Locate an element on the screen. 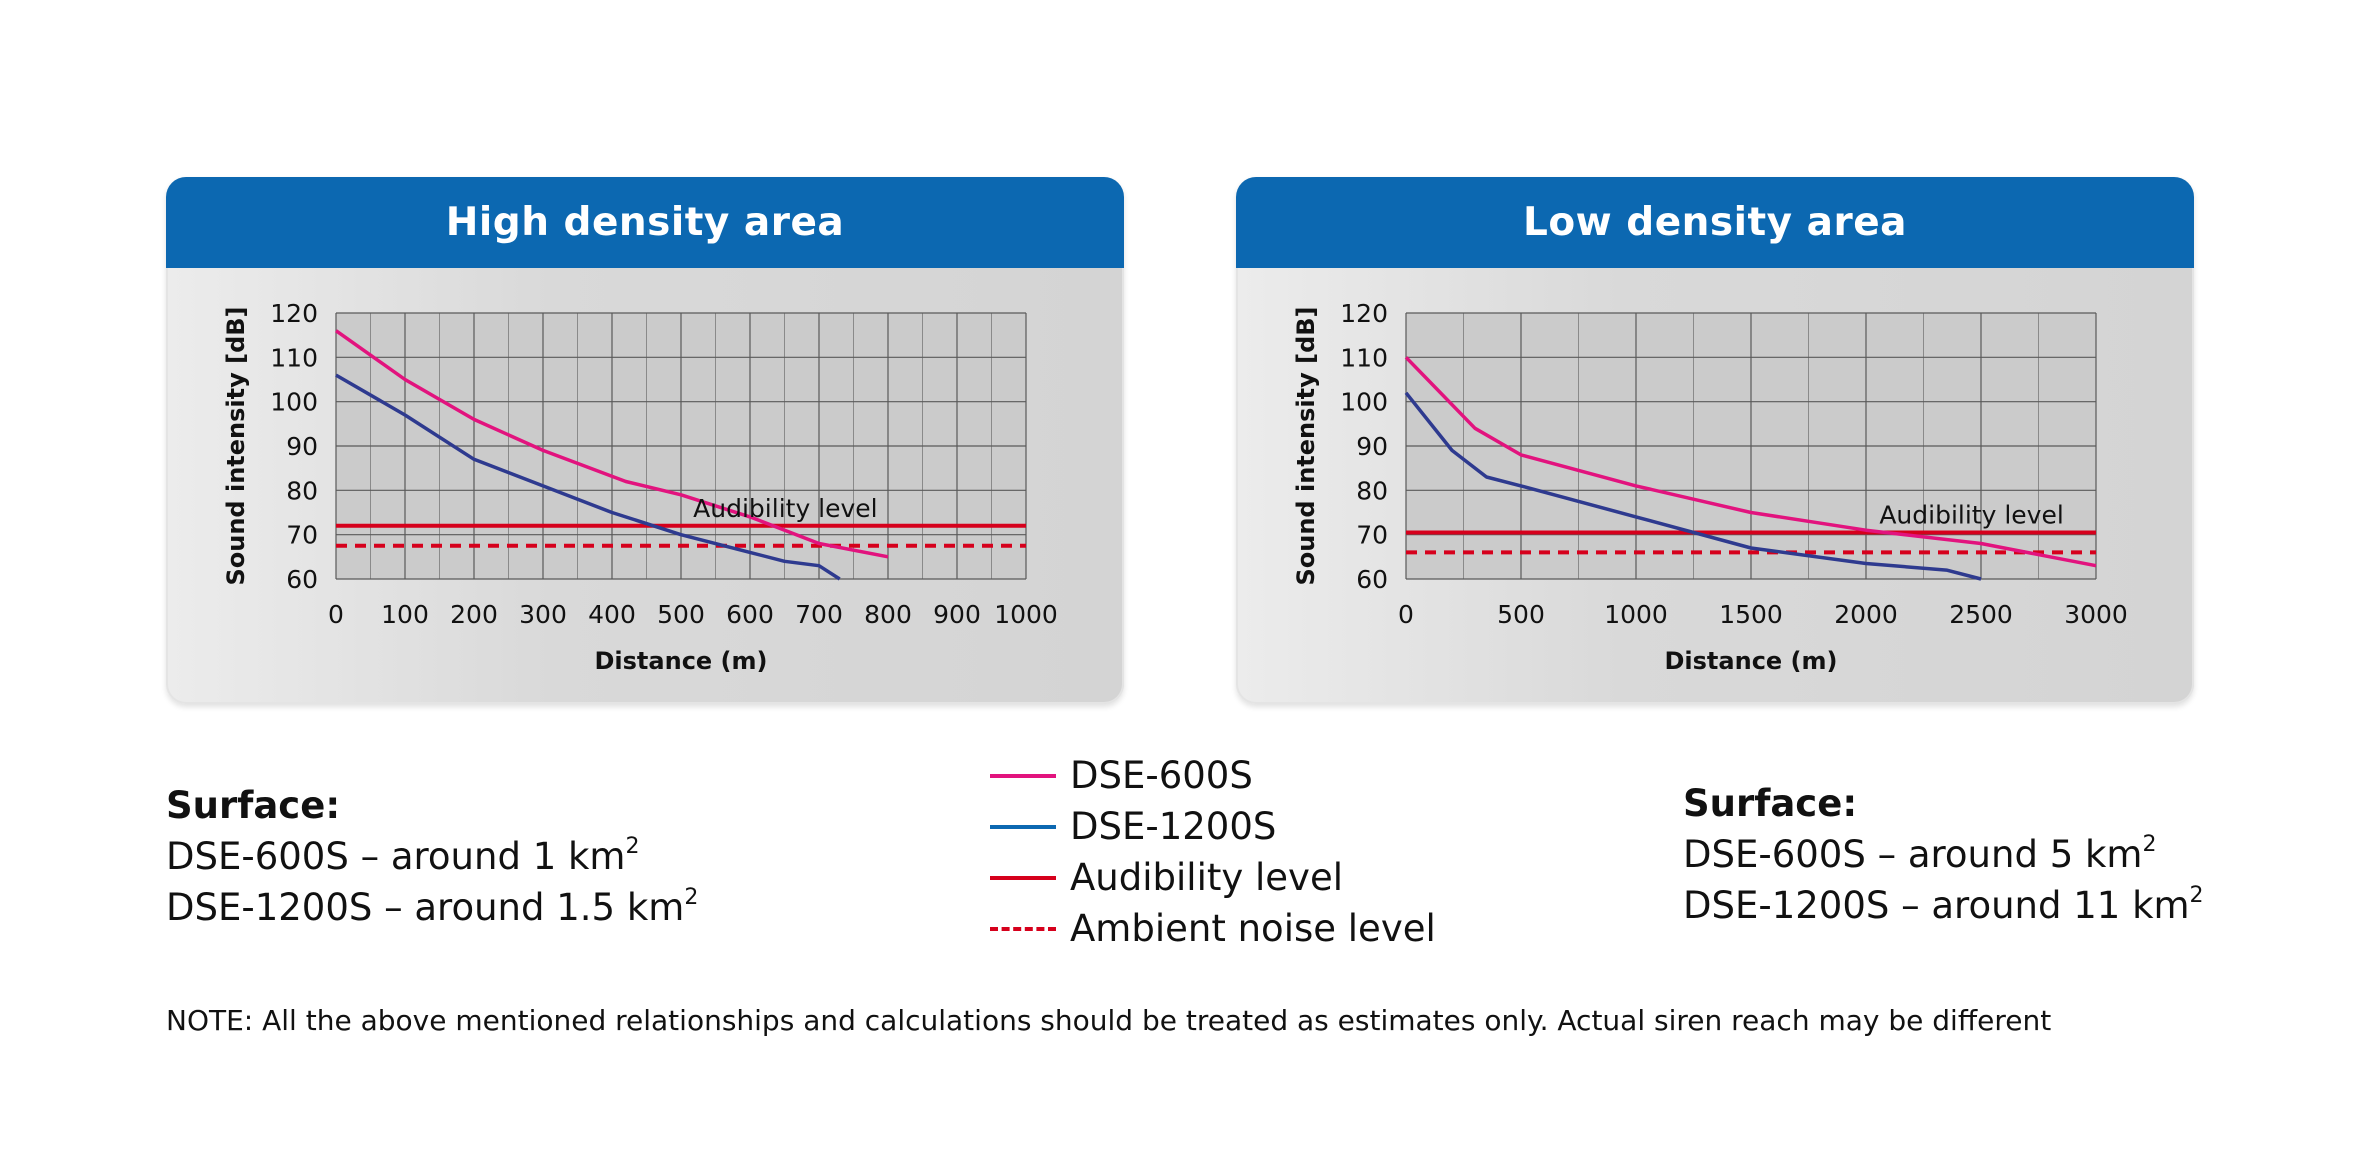  surface-line-dse600s: DSE-600S – around 5 km2 is located at coordinates (1920, 854).